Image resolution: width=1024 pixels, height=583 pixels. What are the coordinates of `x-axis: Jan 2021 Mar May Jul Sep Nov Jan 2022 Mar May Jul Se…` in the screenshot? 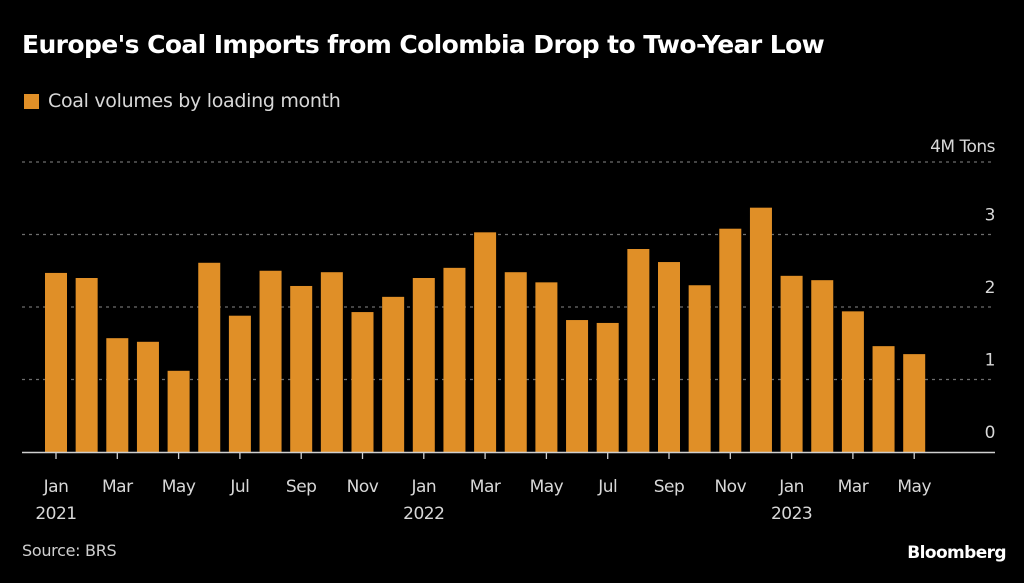 It's located at (508, 487).